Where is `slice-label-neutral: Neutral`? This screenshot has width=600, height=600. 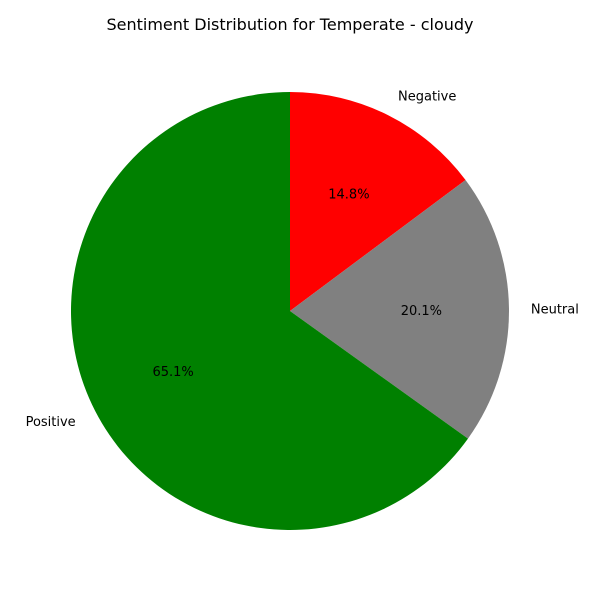 slice-label-neutral: Neutral is located at coordinates (555, 310).